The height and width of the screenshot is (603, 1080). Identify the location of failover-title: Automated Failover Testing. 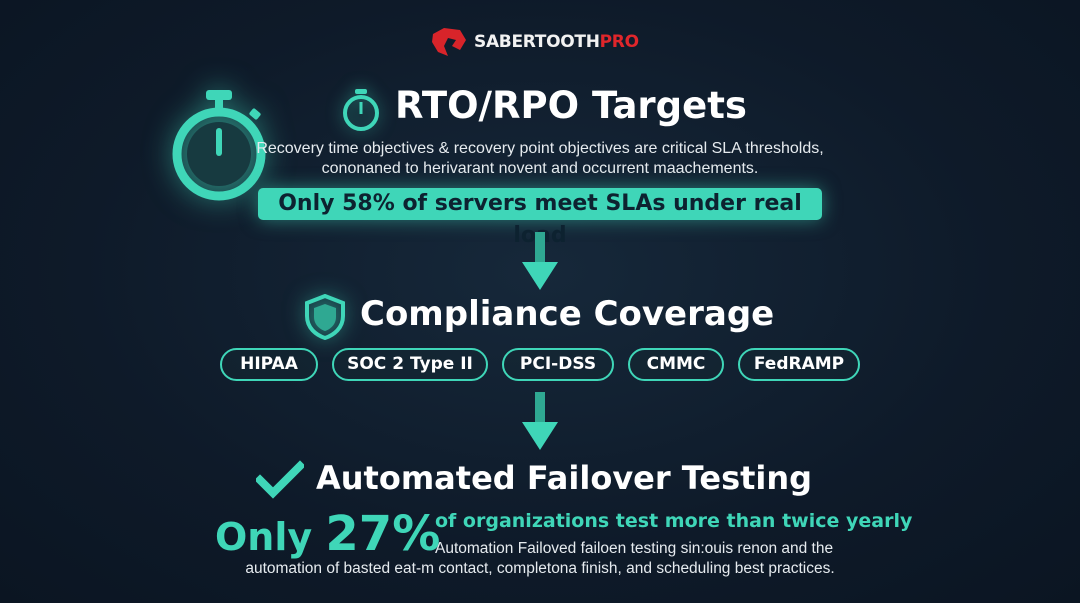
(564, 478).